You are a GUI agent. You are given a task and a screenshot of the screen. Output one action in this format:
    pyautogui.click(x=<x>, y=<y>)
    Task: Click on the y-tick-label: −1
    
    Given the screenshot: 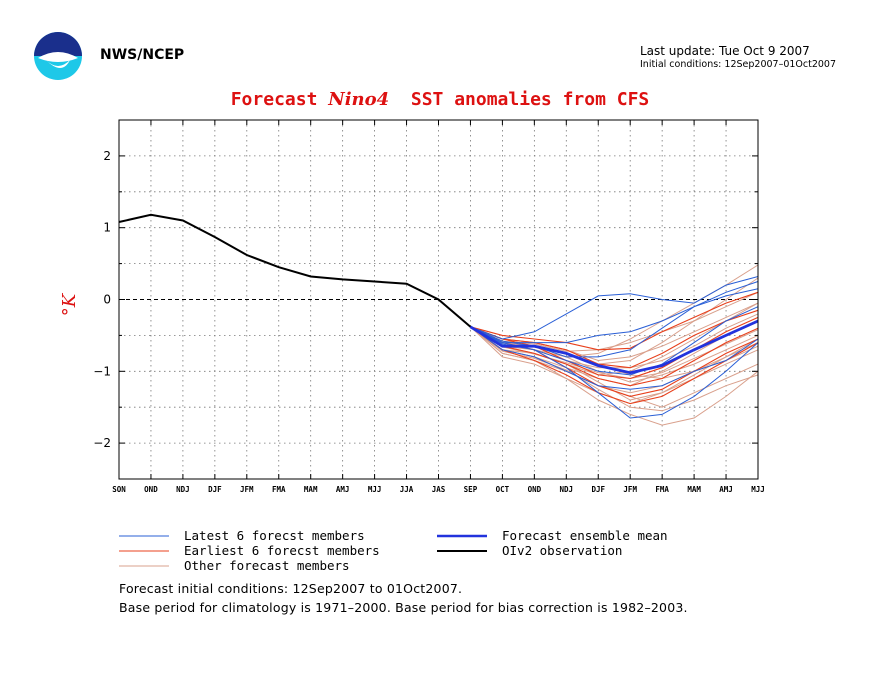 What is the action you would take?
    pyautogui.click(x=102, y=371)
    